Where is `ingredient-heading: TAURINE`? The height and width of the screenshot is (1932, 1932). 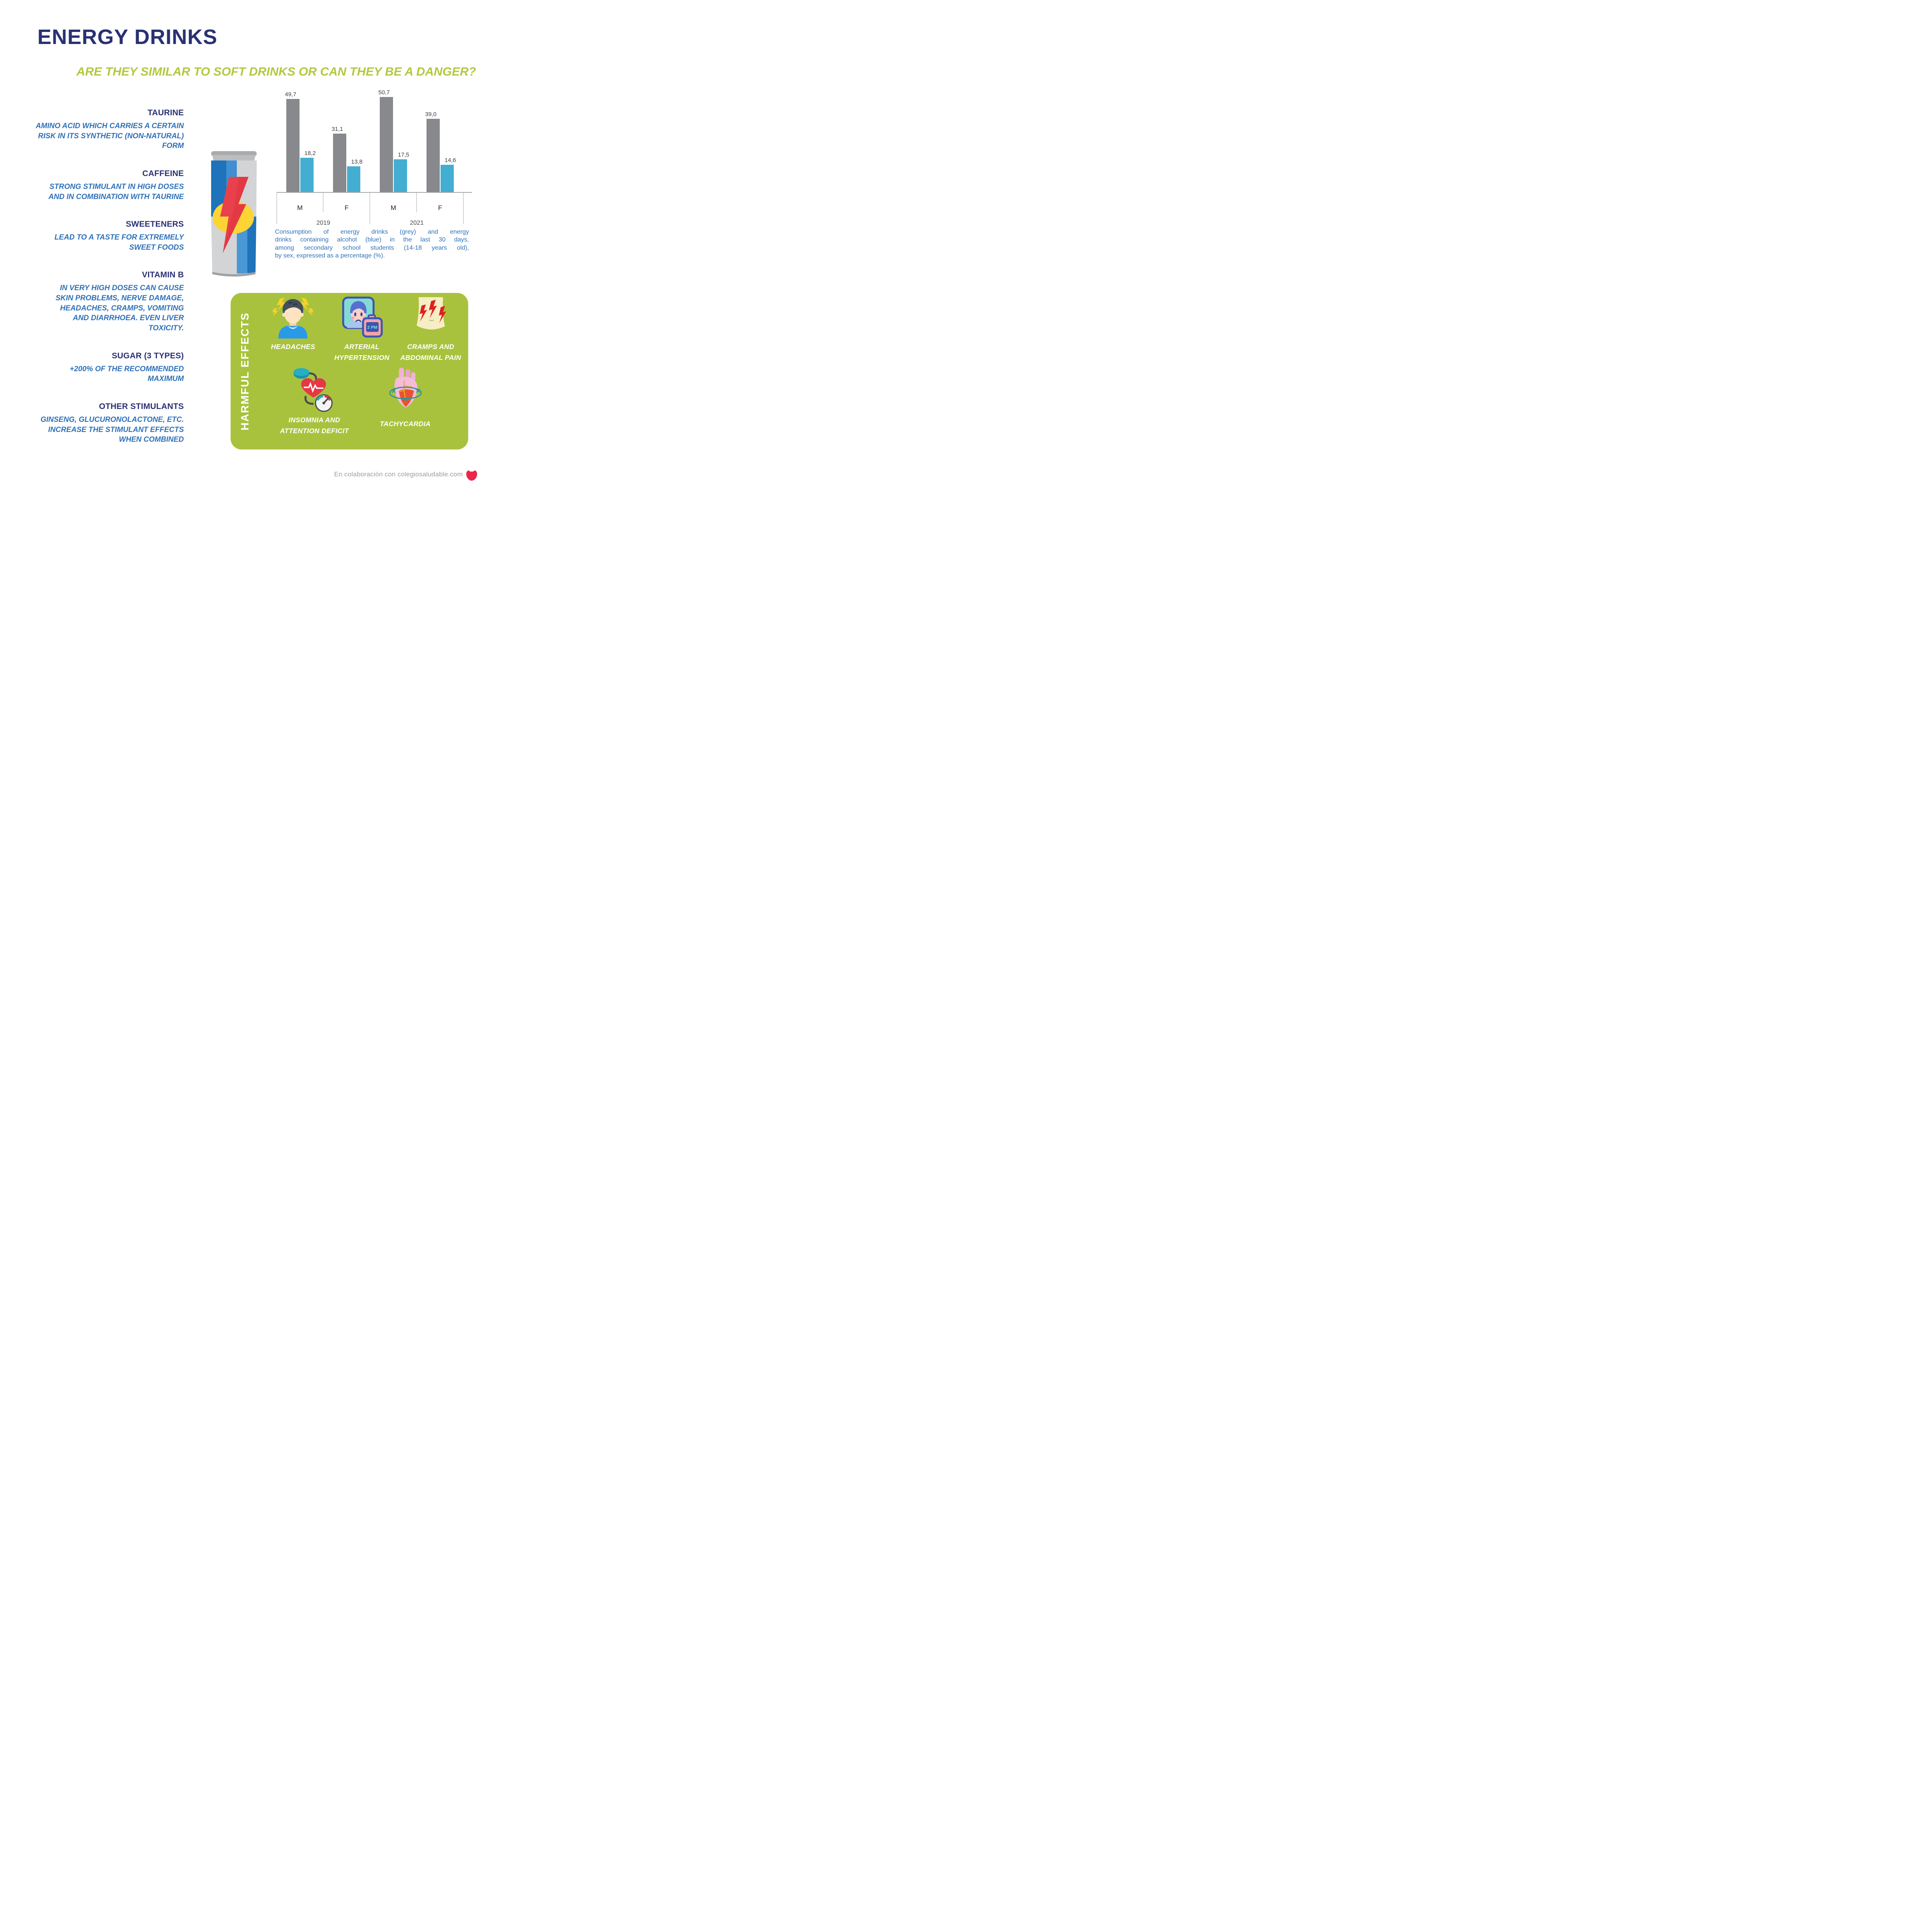
ingredient-heading: TAURINE is located at coordinates (166, 112).